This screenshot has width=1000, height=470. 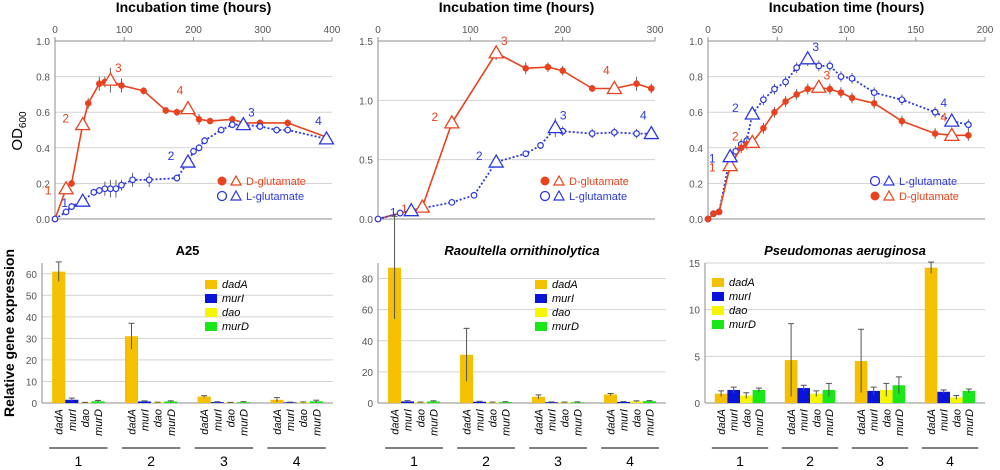 I want to click on y-tick-label: 0.8, so click(x=43, y=78).